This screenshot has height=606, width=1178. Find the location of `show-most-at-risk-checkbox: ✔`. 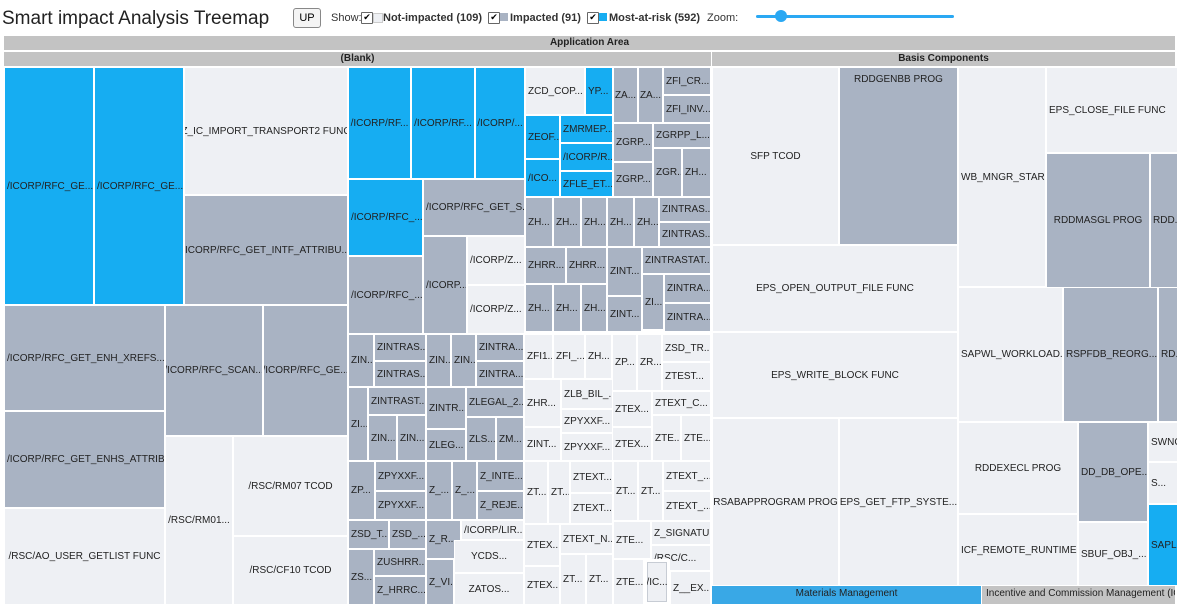

show-most-at-risk-checkbox: ✔ is located at coordinates (593, 18).